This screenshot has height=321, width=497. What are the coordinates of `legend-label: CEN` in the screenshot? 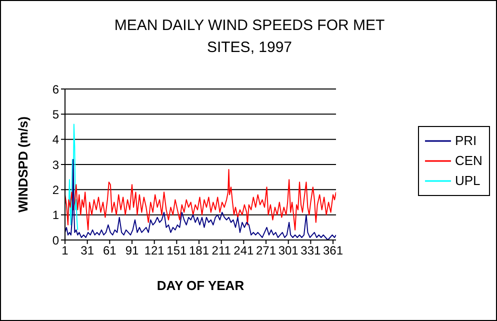 It's located at (468, 160).